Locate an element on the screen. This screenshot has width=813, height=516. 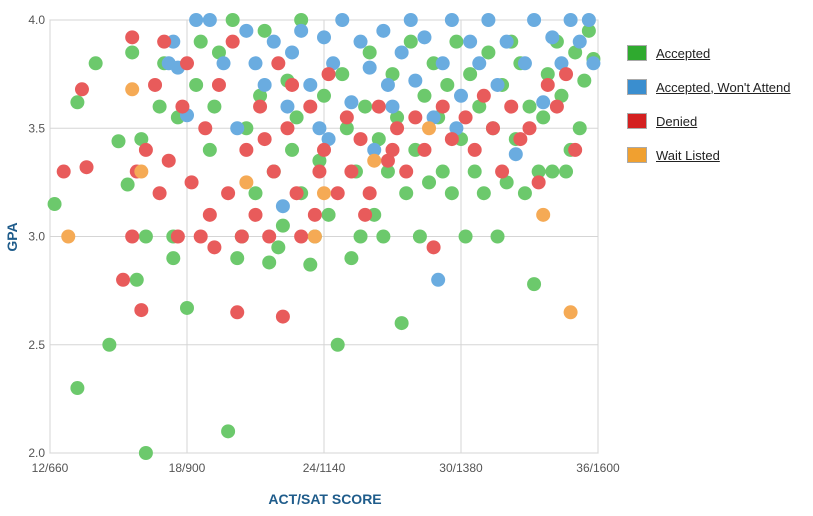
x-axis-title: ACT/SAT SCORE is located at coordinates (324, 499).